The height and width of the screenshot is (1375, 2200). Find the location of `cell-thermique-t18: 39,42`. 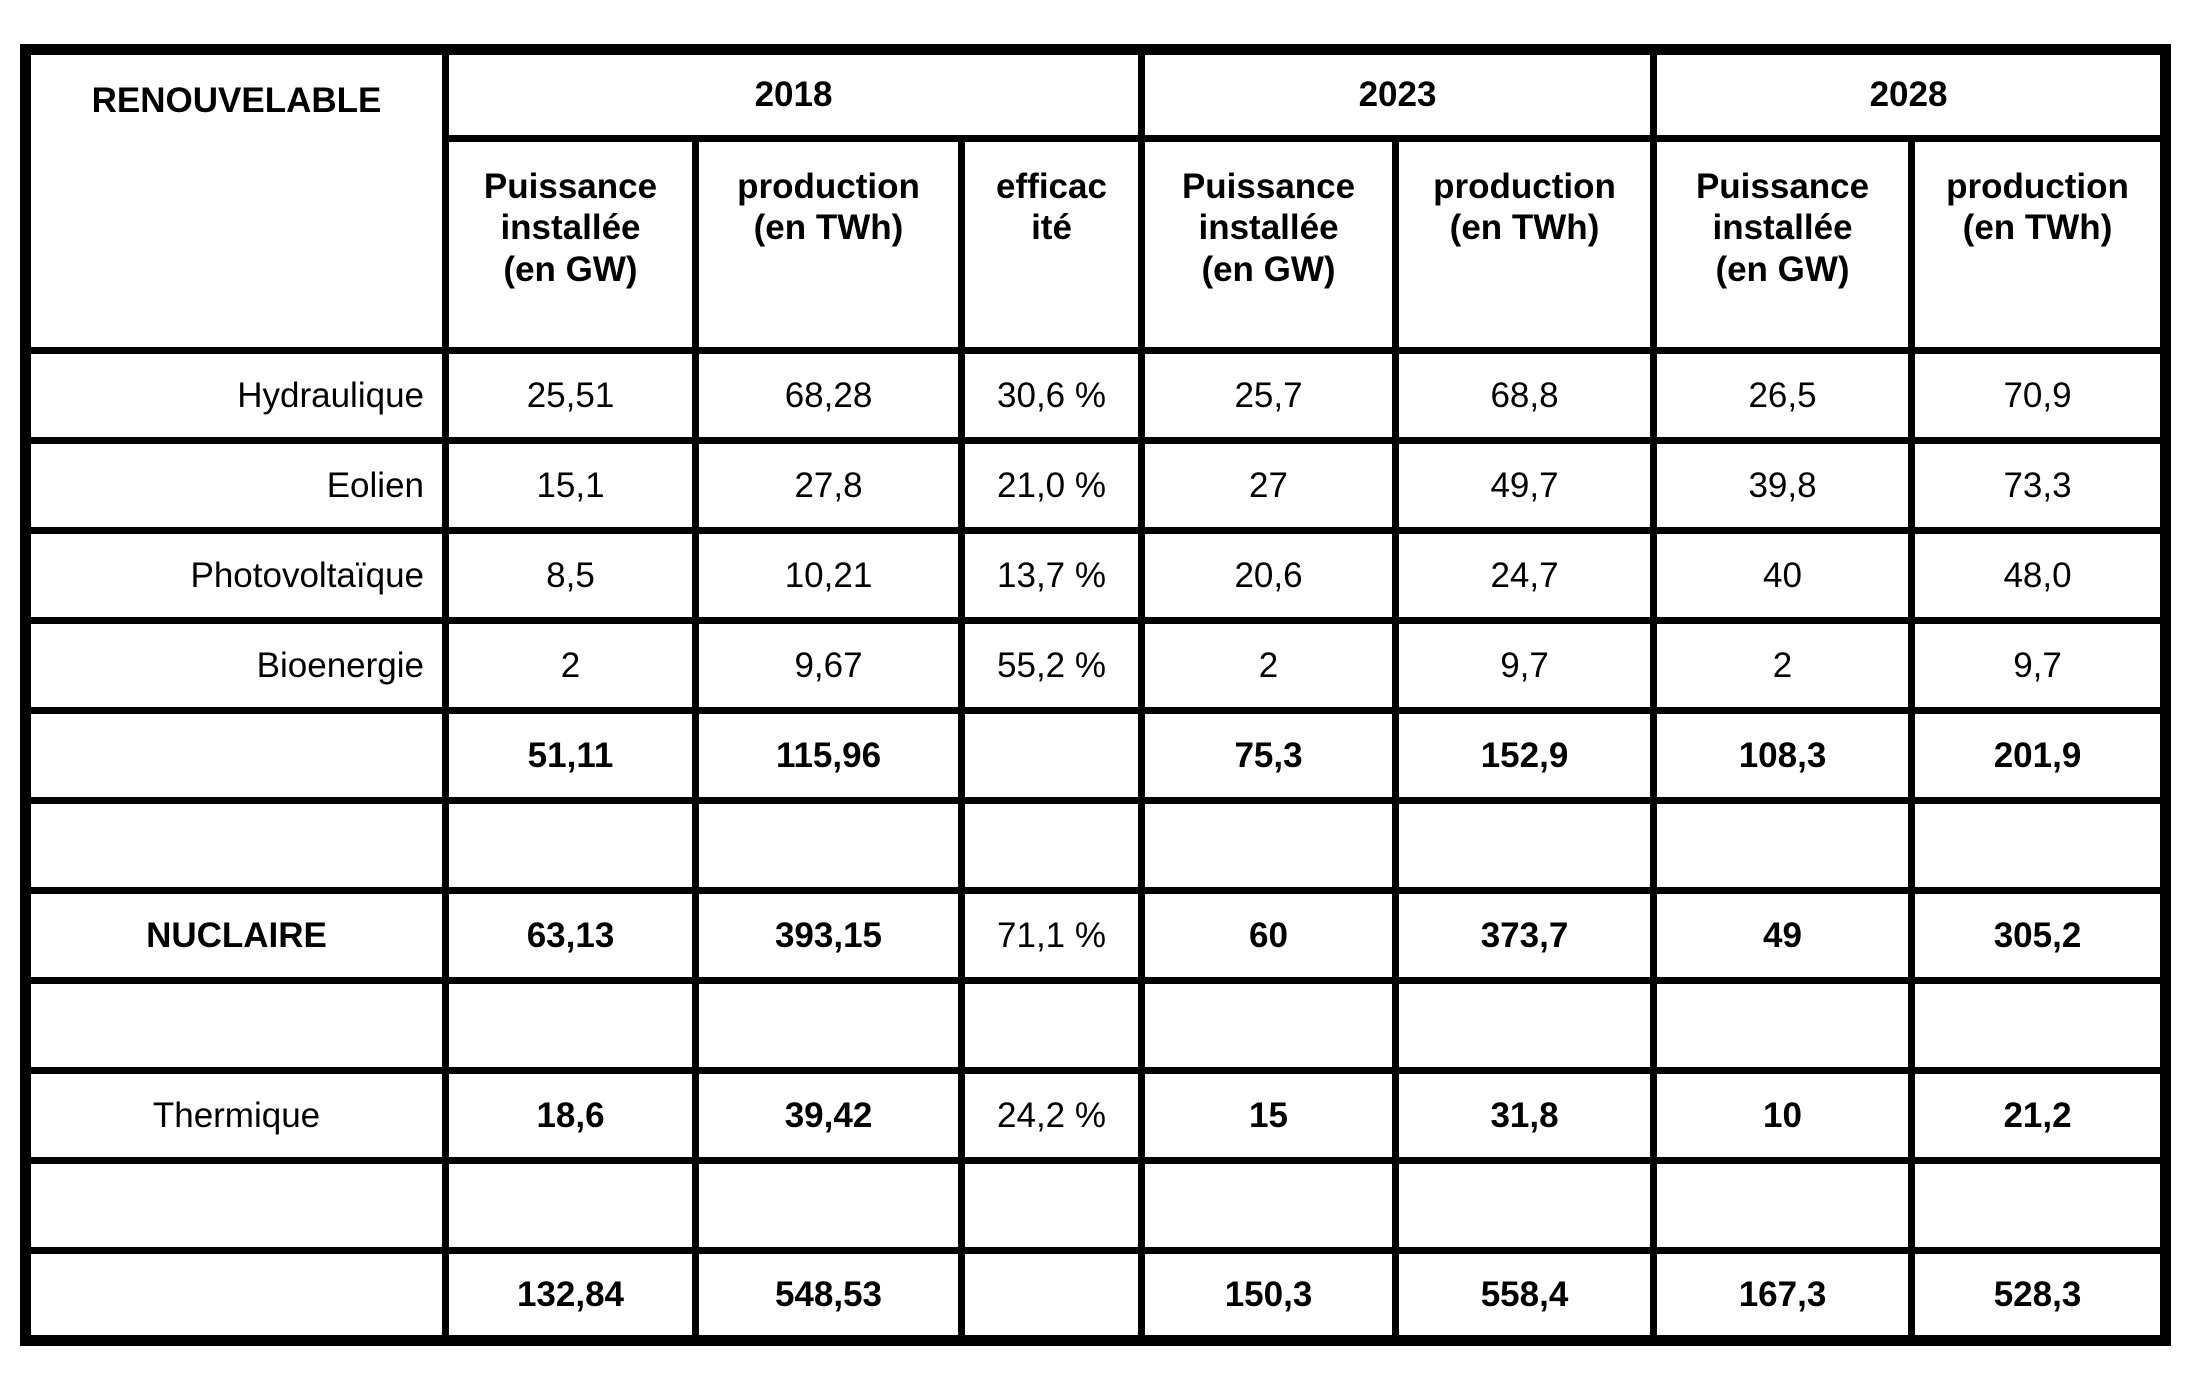

cell-thermique-t18: 39,42 is located at coordinates (828, 1115).